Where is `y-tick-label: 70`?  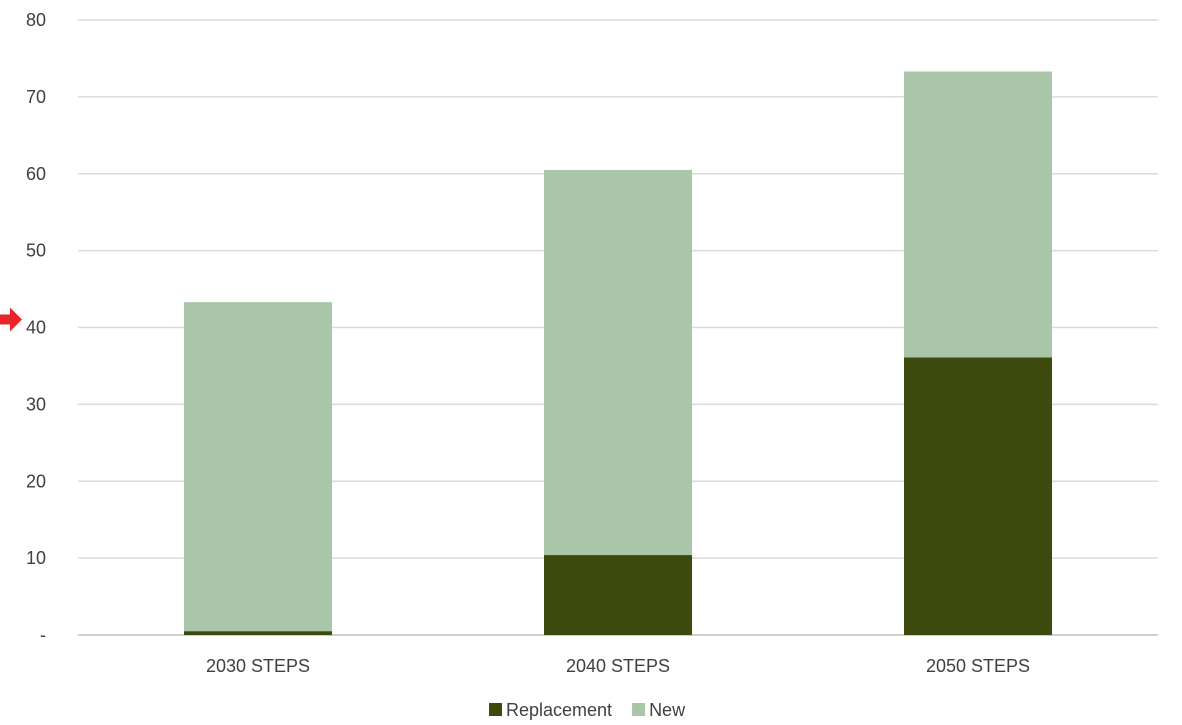 y-tick-label: 70 is located at coordinates (36, 97).